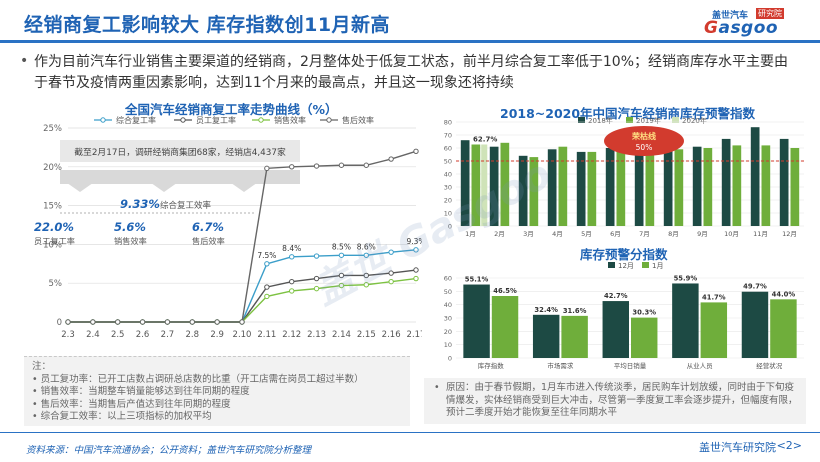 This screenshot has height=462, width=820. I want to click on callout-box, so click(180, 151).